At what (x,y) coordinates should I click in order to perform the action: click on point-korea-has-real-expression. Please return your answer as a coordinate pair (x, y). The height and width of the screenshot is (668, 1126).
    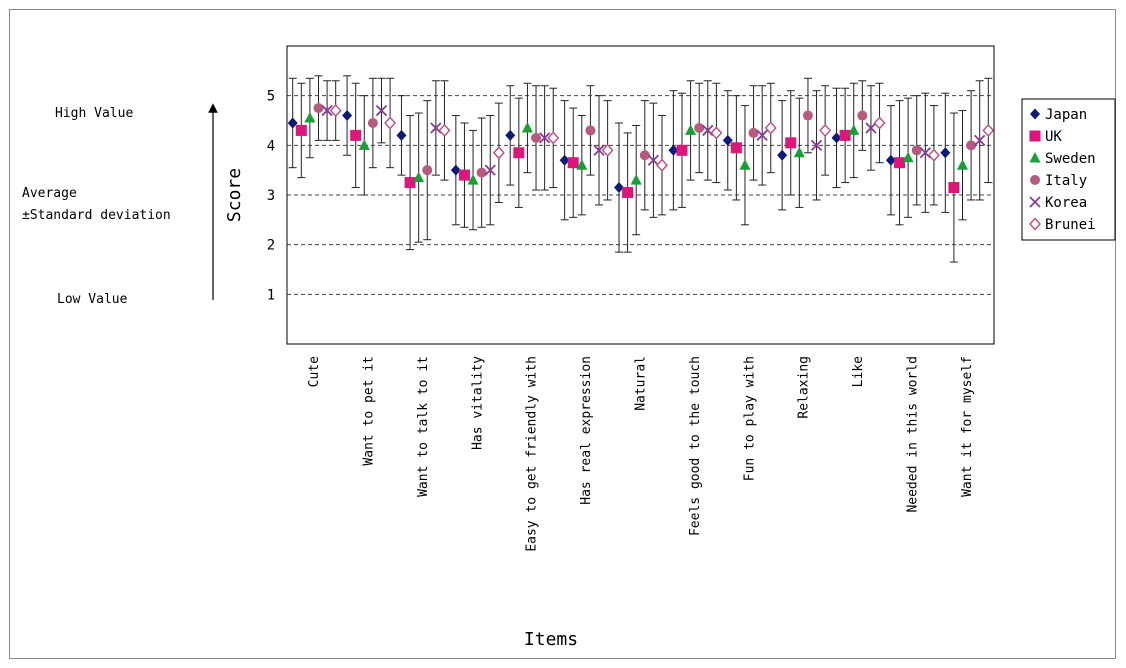
    Looking at the image, I should click on (599, 150).